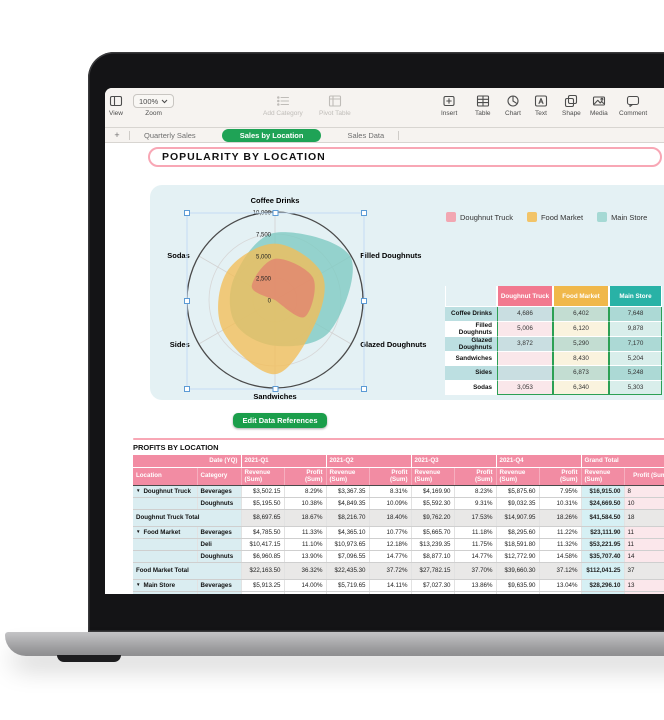 The width and height of the screenshot is (664, 720). I want to click on sheet-tab-sales-by-location: Sales by Location, so click(271, 135).